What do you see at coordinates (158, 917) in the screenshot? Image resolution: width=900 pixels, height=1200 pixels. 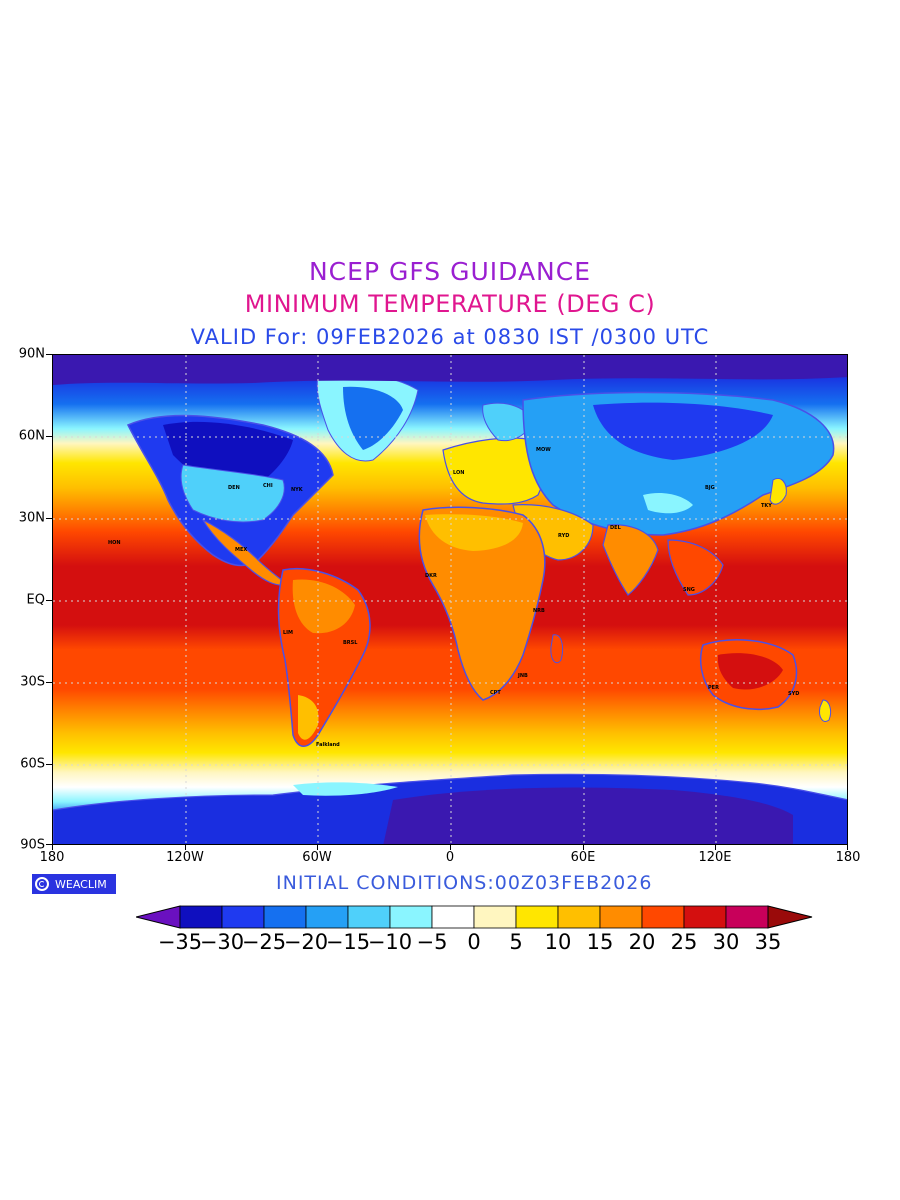 I see `colorbar-under-arrow` at bounding box center [158, 917].